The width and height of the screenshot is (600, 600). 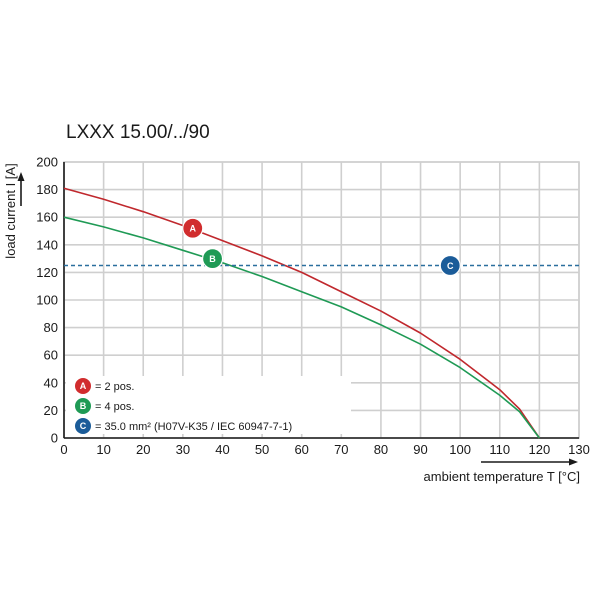 I want to click on x-axis-label: ambient temperature T [°C], so click(x=502, y=476).